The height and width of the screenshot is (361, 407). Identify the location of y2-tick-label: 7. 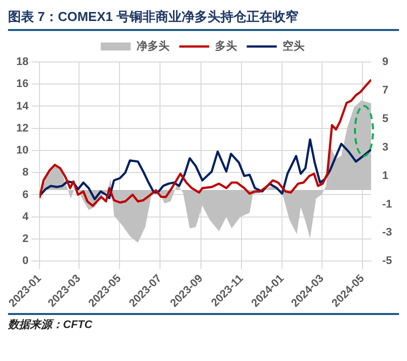
(385, 90).